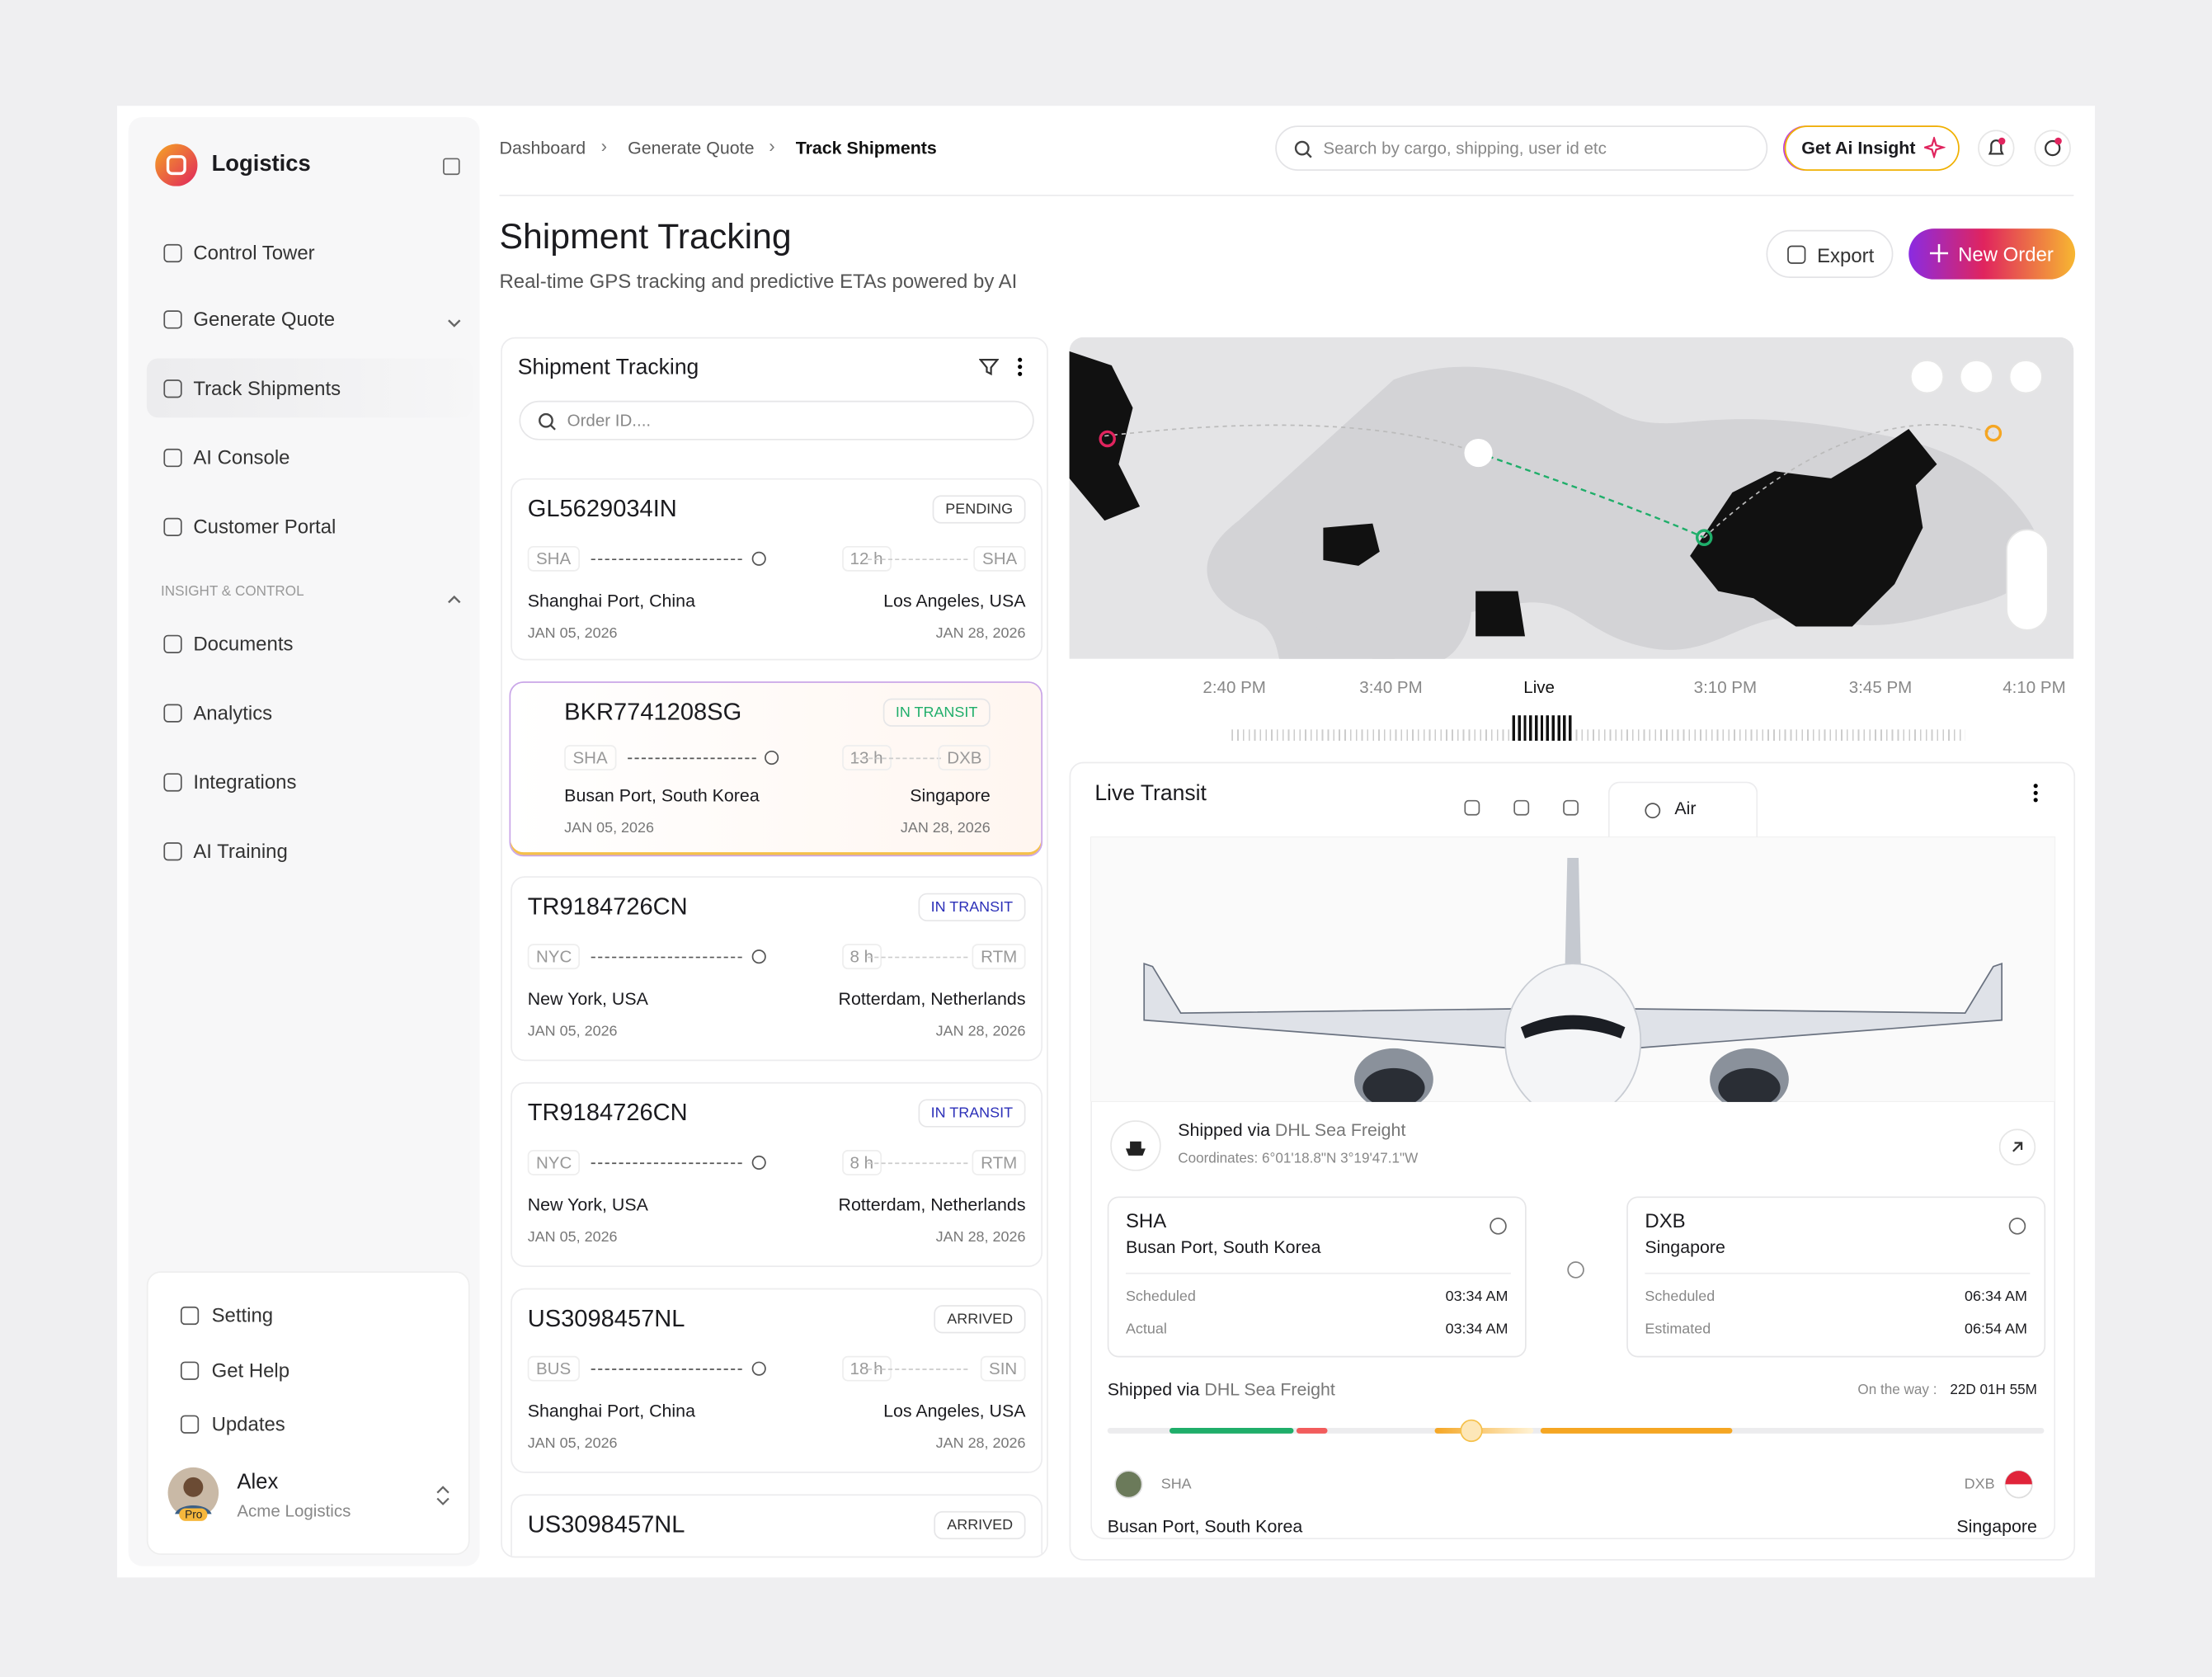  I want to click on from-name: Busan Port, South Korea, so click(1205, 1526).